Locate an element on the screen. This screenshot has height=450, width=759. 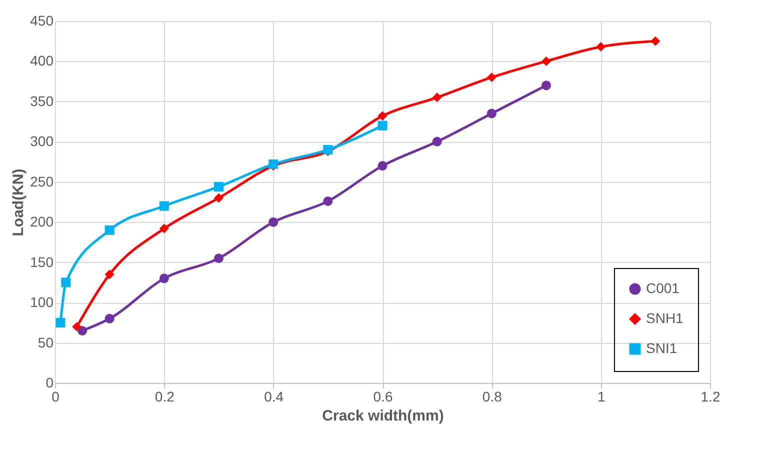
y-tick-label: 150 is located at coordinates (42, 262).